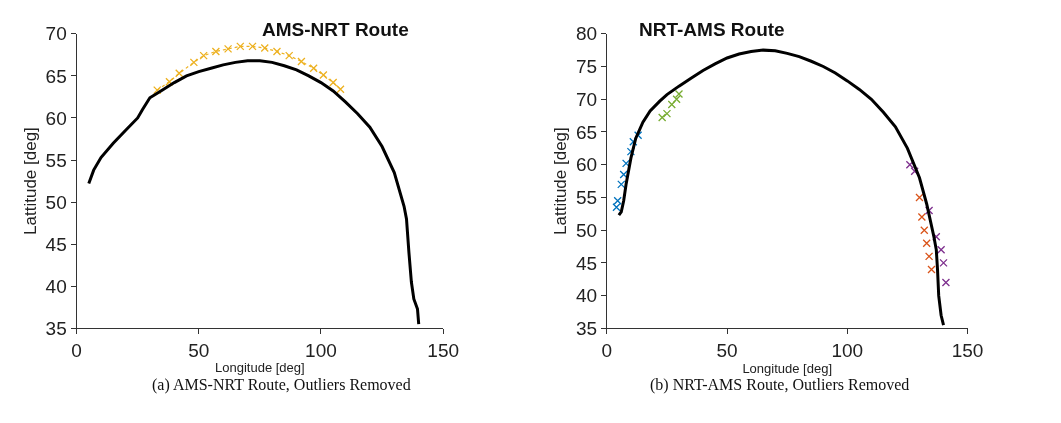 Image resolution: width=1061 pixels, height=423 pixels. Describe the element at coordinates (586, 34) in the screenshot. I see `y-tick-label: 80` at that location.